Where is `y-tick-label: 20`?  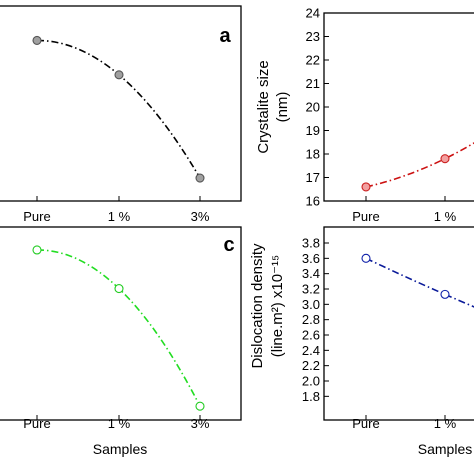
y-tick-label: 20 is located at coordinates (313, 107).